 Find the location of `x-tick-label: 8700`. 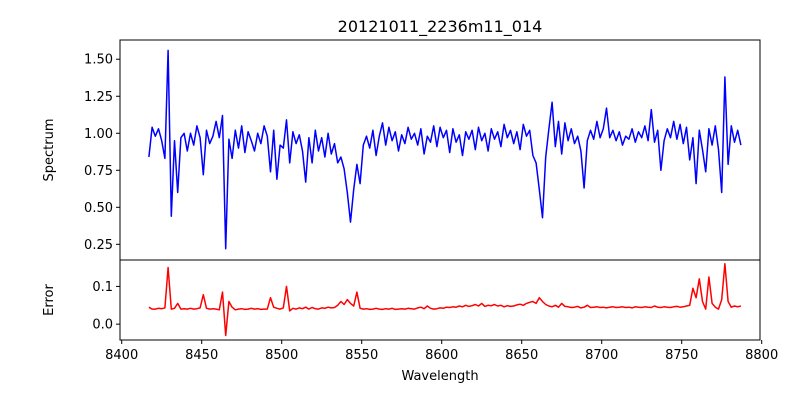

x-tick-label: 8700 is located at coordinates (601, 355).